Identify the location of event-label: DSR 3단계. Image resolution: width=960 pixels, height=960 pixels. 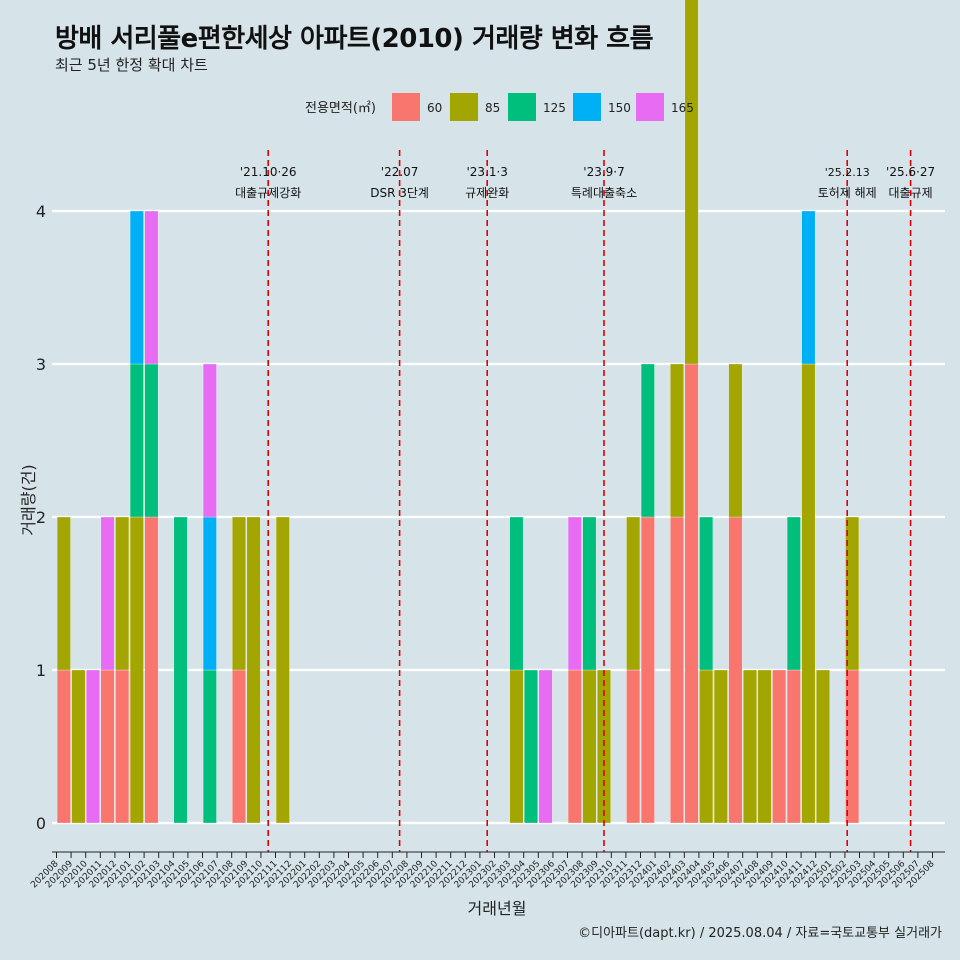
(399, 193).